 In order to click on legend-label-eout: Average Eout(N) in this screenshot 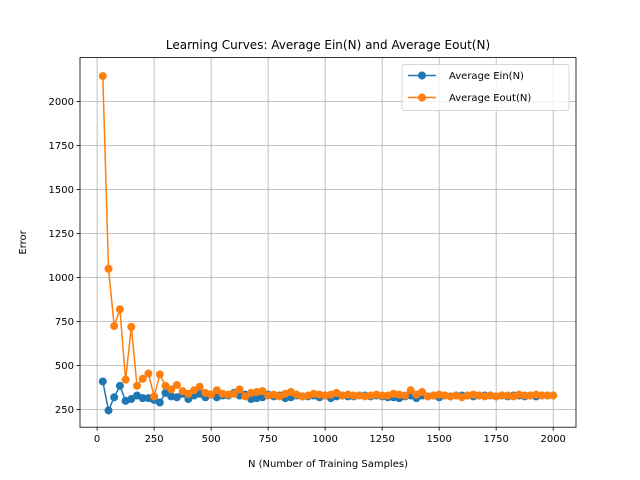, I will do `click(490, 98)`.